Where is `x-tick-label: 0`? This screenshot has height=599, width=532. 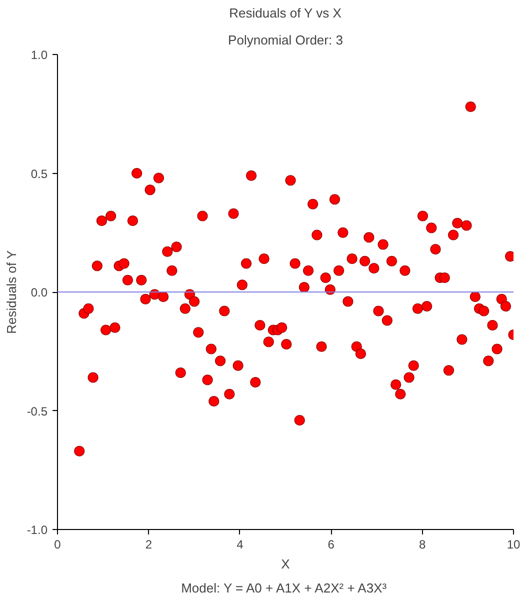 x-tick-label: 0 is located at coordinates (58, 545).